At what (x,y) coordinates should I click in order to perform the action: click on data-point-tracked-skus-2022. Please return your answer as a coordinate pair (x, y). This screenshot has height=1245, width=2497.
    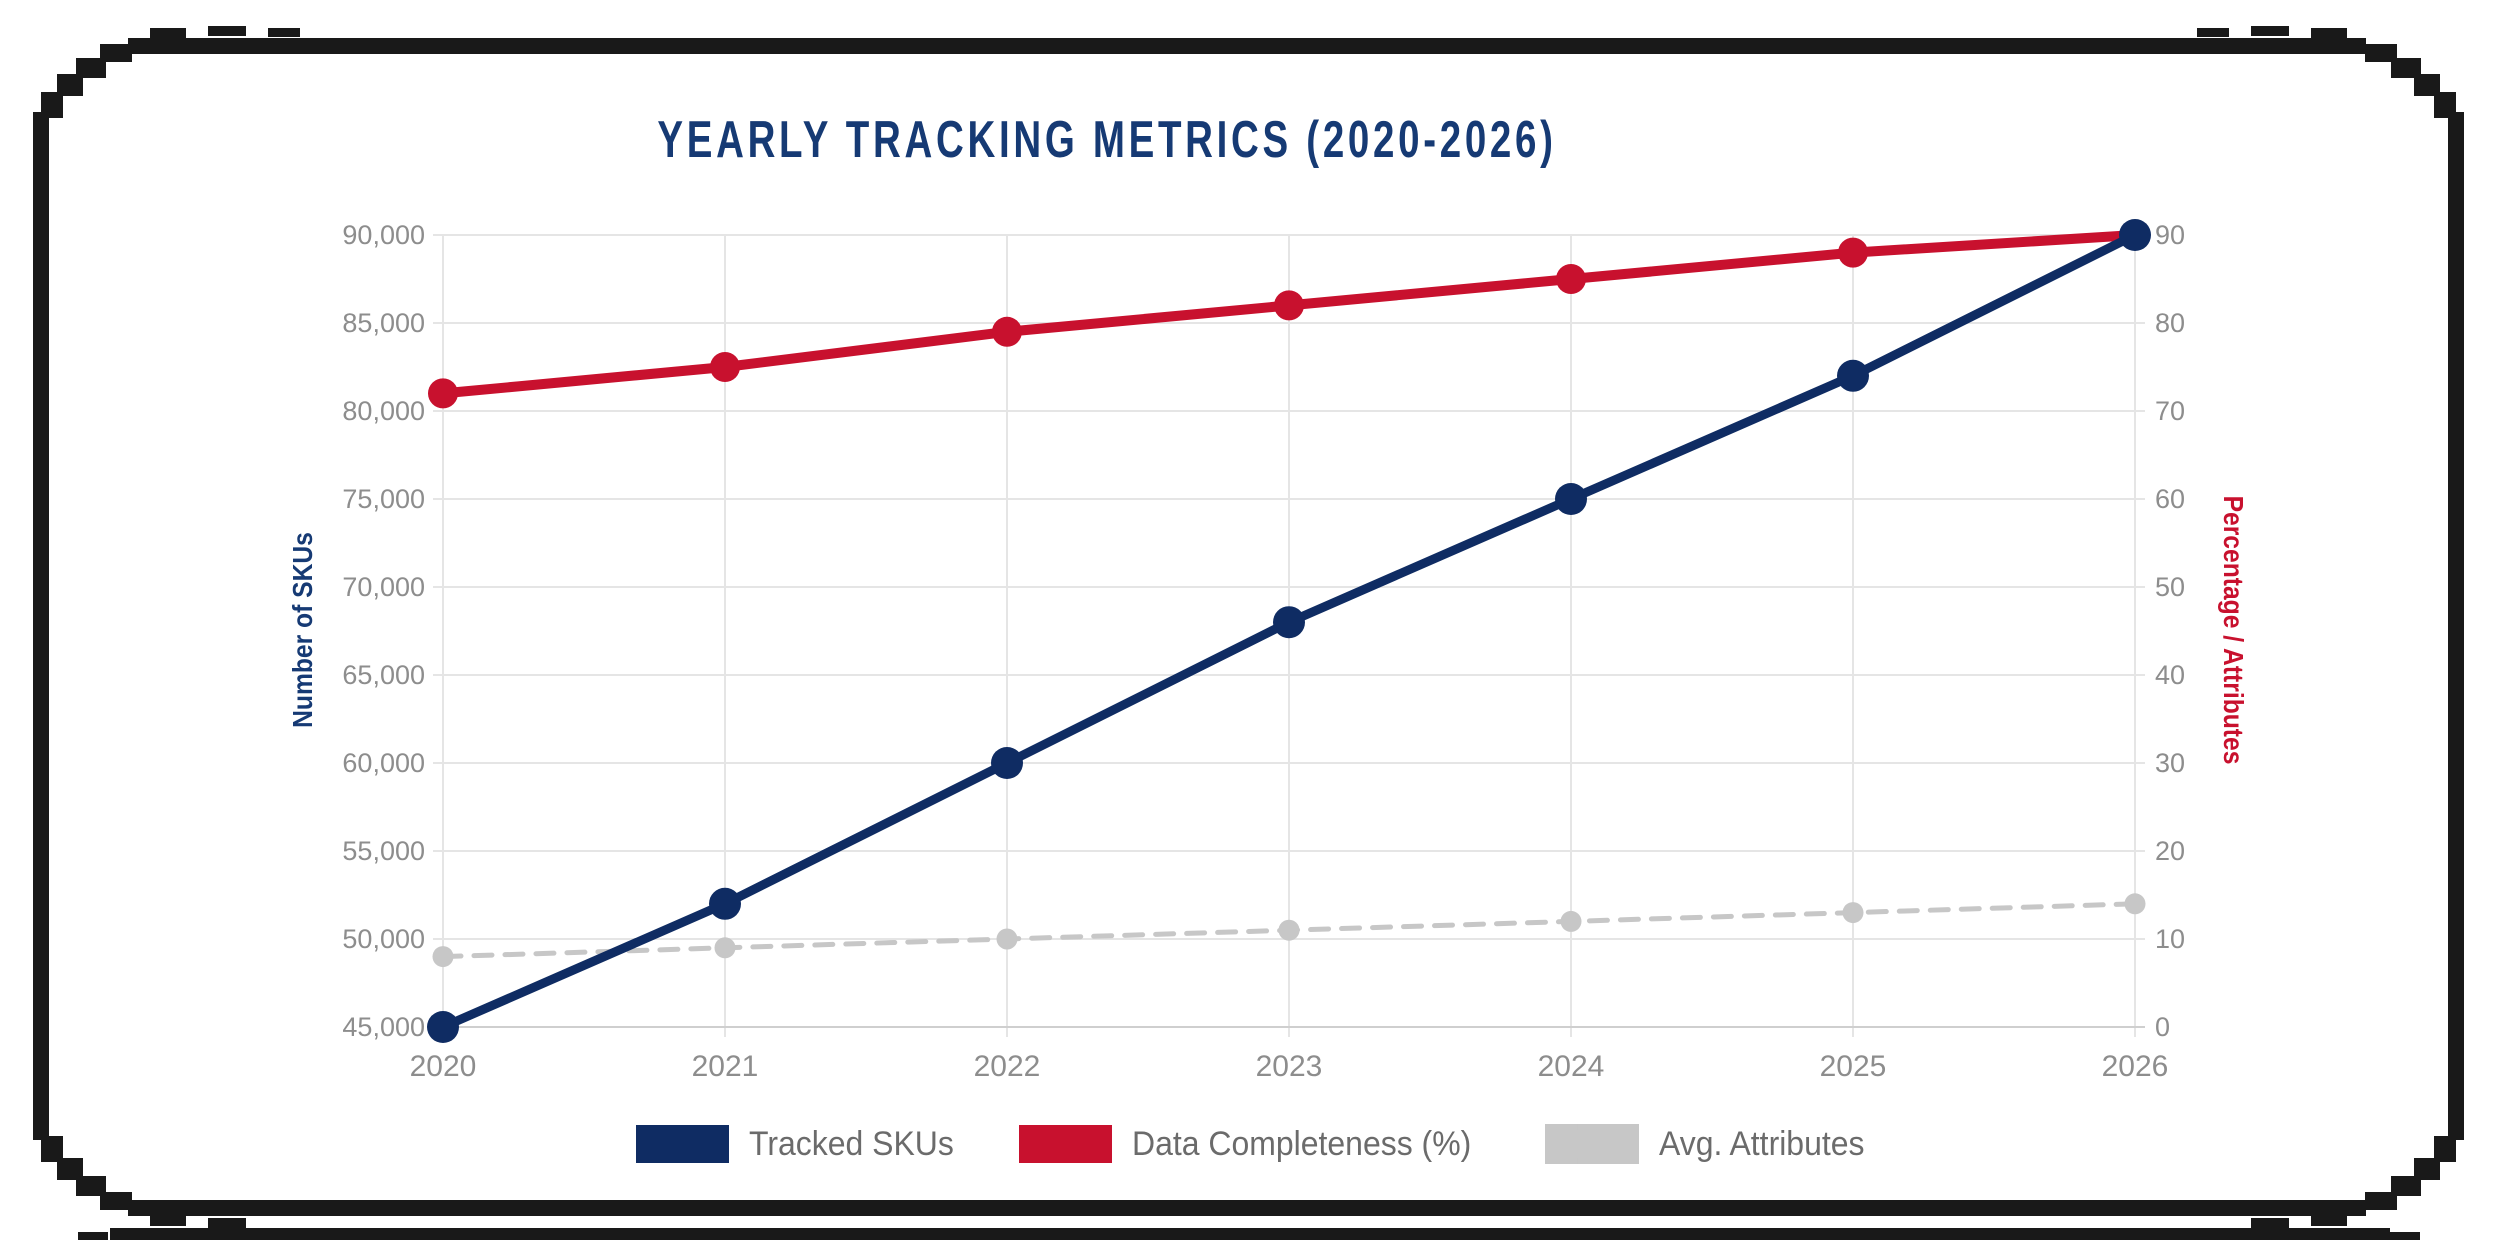
    Looking at the image, I should click on (1007, 763).